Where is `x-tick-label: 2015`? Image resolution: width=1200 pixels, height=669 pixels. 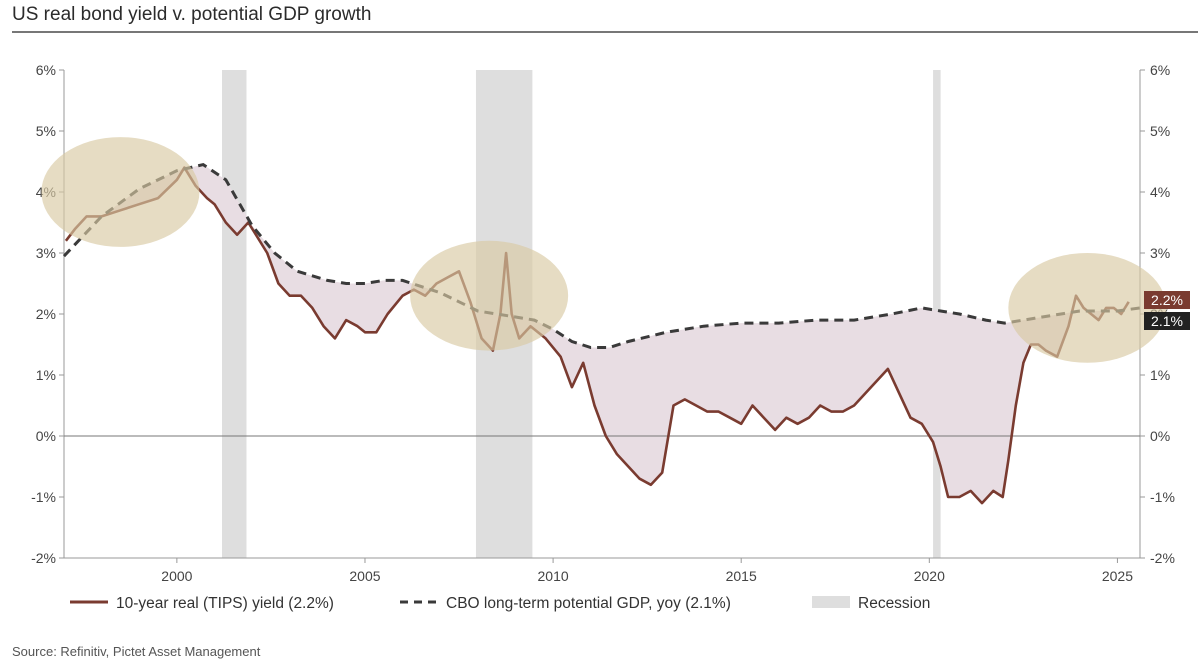 x-tick-label: 2015 is located at coordinates (741, 576).